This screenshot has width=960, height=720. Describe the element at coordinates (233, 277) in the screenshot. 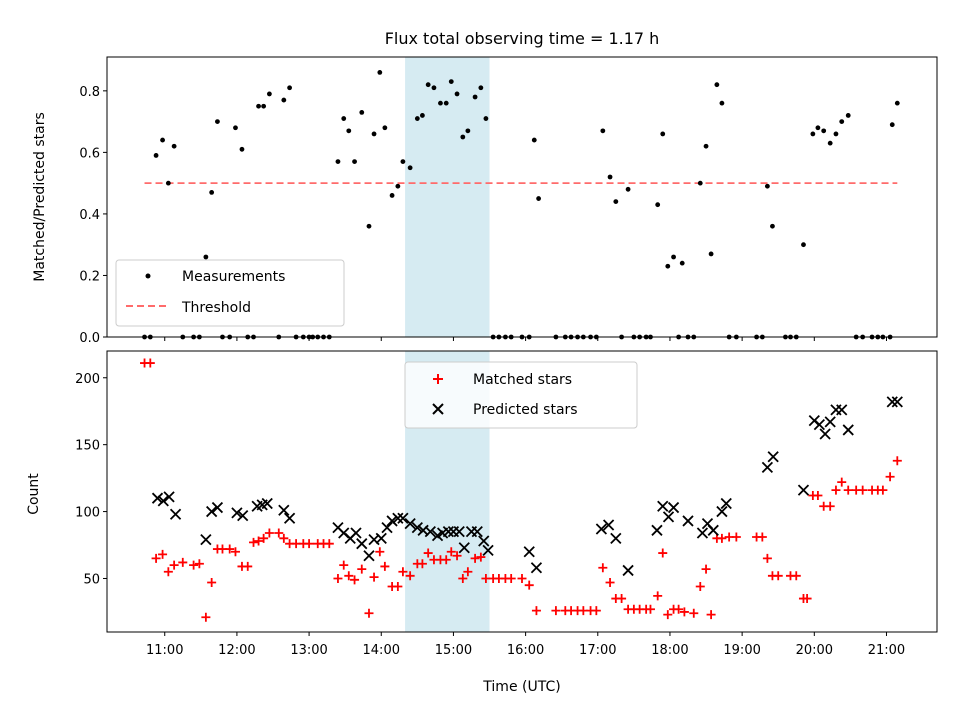

I see `legend-measurements-label: Measurements` at that location.